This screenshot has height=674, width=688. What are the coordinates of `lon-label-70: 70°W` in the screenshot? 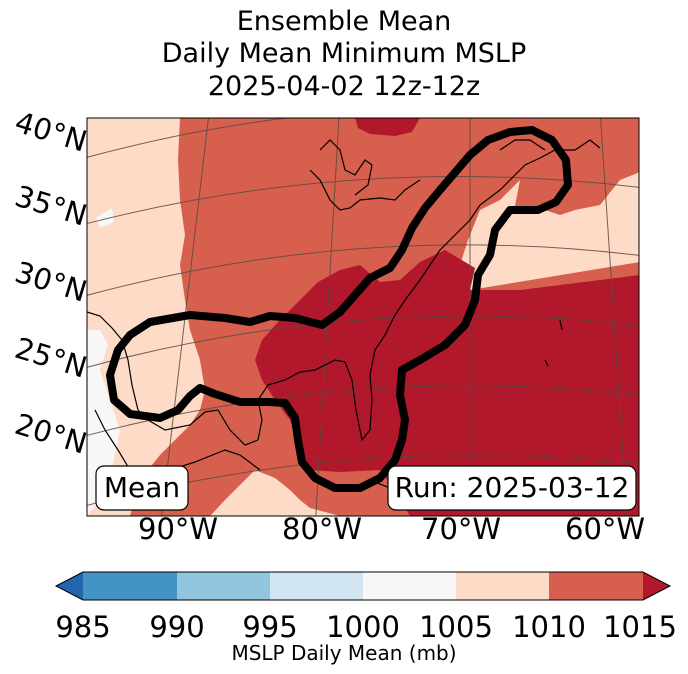 It's located at (461, 529).